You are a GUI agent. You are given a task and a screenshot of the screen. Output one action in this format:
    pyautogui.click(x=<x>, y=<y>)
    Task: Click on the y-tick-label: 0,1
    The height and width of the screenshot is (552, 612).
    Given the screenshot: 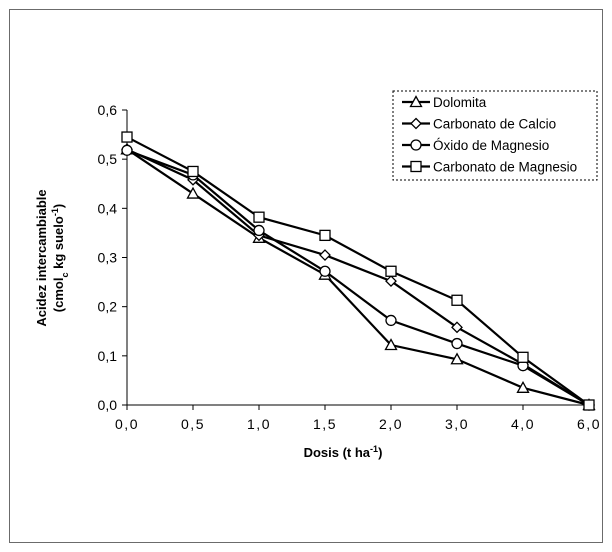 What is the action you would take?
    pyautogui.click(x=108, y=356)
    